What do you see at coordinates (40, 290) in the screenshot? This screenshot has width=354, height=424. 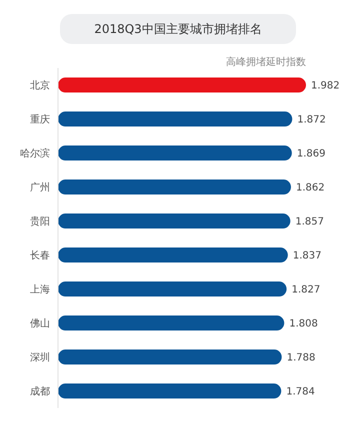 I see `y-tick-label: 上海` at bounding box center [40, 290].